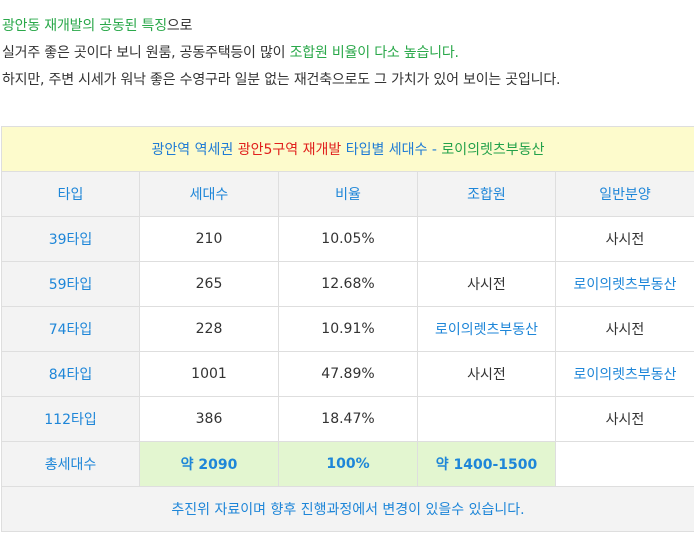 The width and height of the screenshot is (694, 538). What do you see at coordinates (209, 374) in the screenshot?
I see `cell-units: 1001` at bounding box center [209, 374].